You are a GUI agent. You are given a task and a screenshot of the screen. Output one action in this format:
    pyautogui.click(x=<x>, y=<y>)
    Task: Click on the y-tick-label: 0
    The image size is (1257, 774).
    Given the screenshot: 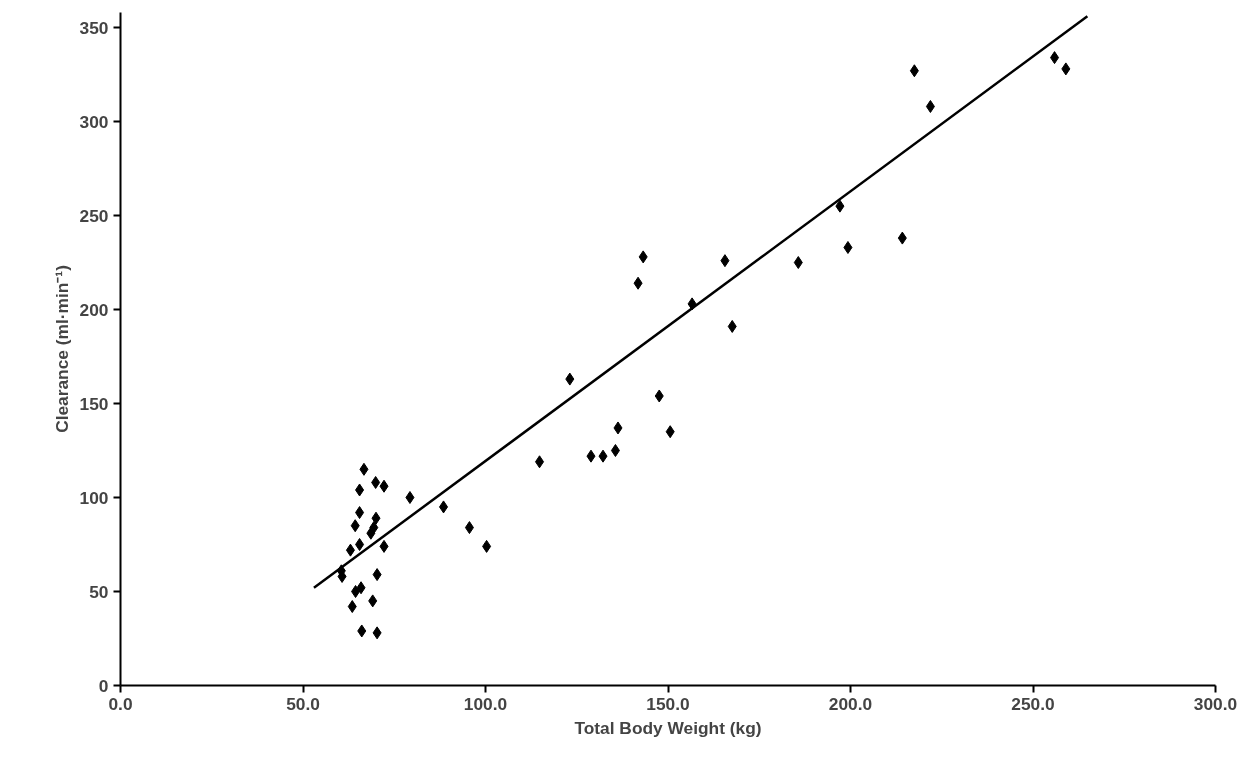 What is the action you would take?
    pyautogui.click(x=103, y=685)
    